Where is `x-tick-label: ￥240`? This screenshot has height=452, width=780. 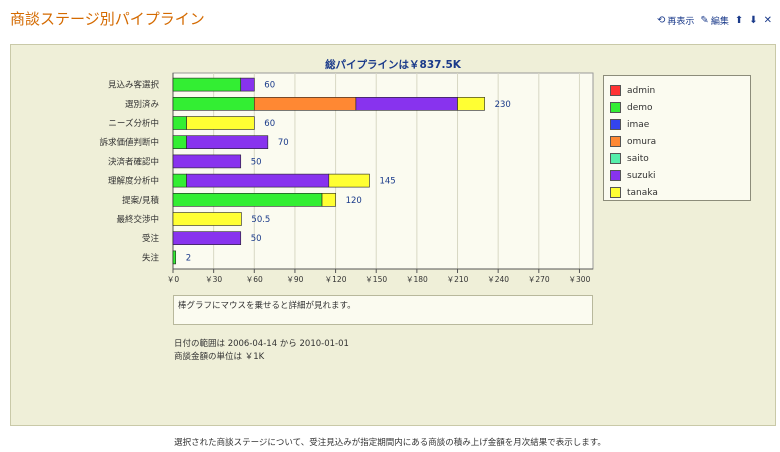
x-tick-label: ￥240 is located at coordinates (498, 279).